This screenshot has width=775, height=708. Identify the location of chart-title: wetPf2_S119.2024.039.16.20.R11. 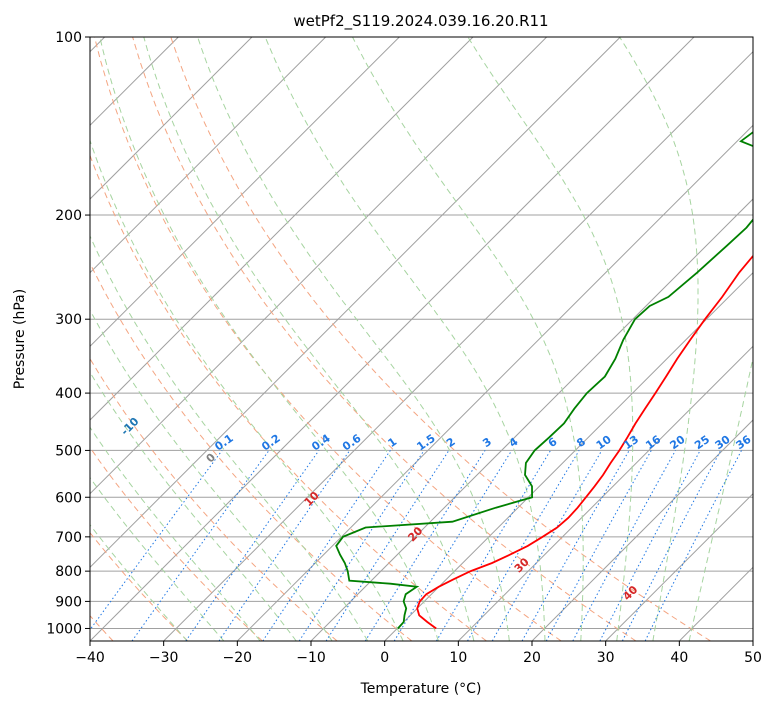
(420, 21).